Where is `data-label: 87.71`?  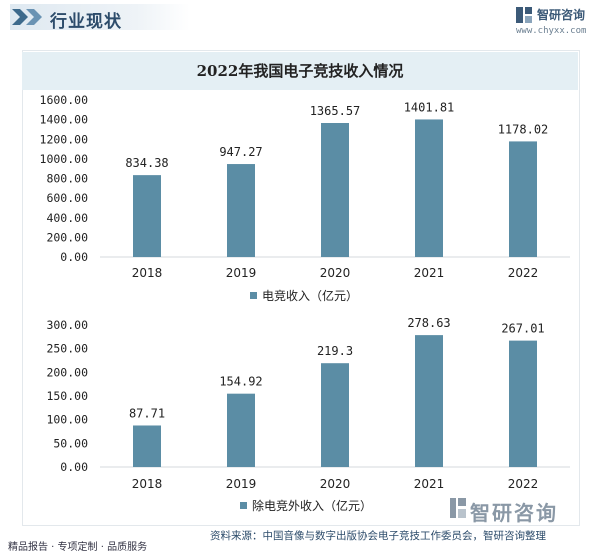 data-label: 87.71 is located at coordinates (147, 413).